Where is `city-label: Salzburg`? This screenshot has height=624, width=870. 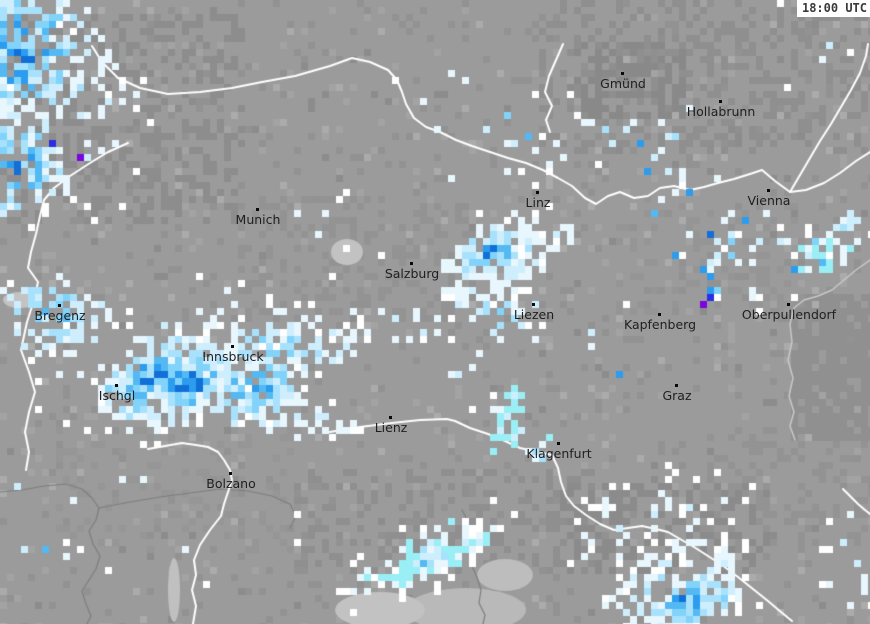
city-label: Salzburg is located at coordinates (412, 273).